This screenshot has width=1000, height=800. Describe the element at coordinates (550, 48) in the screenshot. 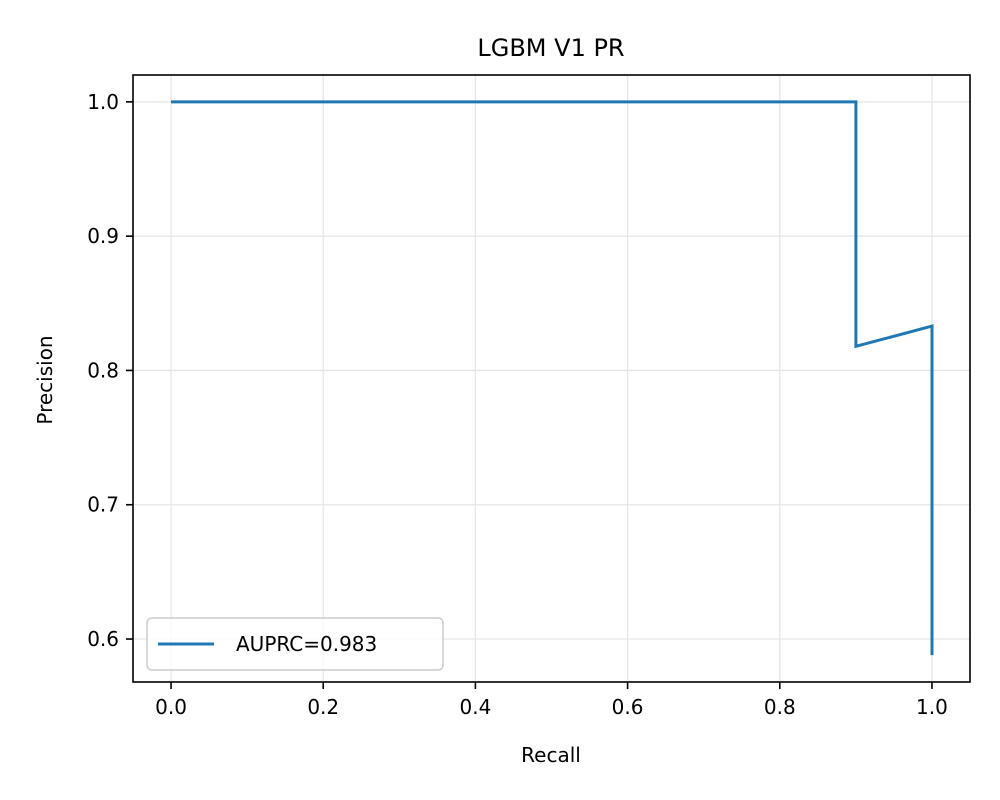

I see `chart-title: LGBM V1 PR` at that location.